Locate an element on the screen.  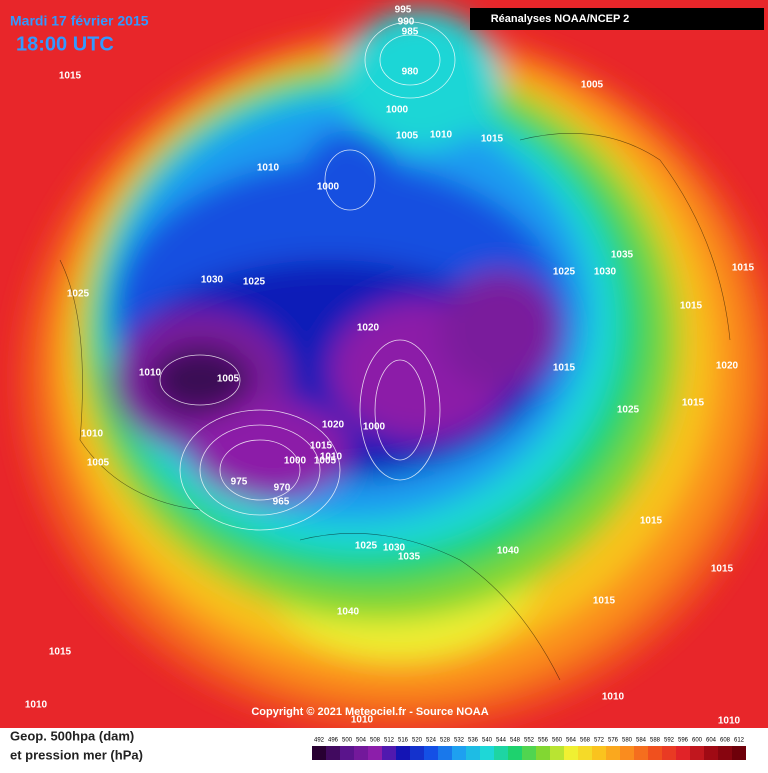
isobar-label: 990 is located at coordinates (406, 22).